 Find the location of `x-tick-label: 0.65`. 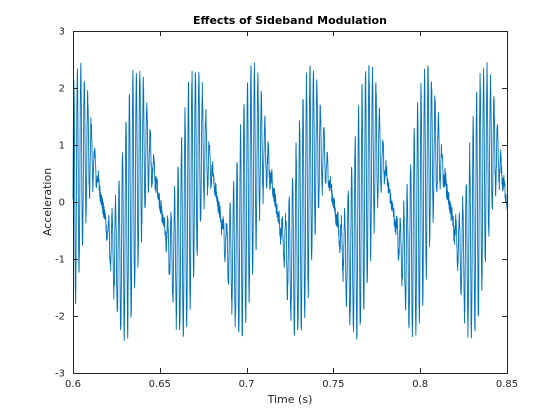

x-tick-label: 0.65 is located at coordinates (160, 384).